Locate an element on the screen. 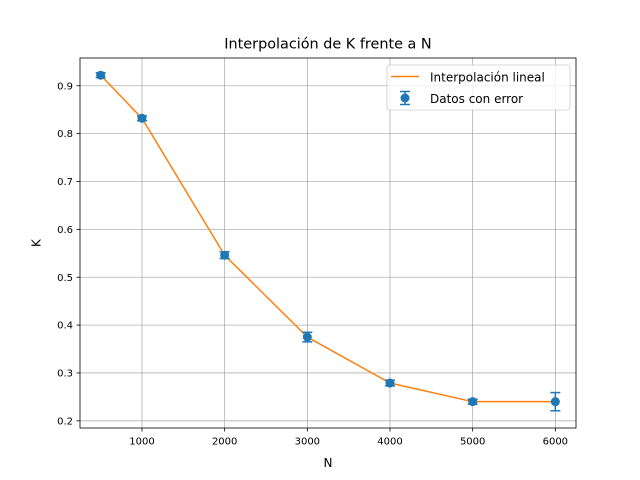  legend-label-errorbar: Datos con error is located at coordinates (476, 99).